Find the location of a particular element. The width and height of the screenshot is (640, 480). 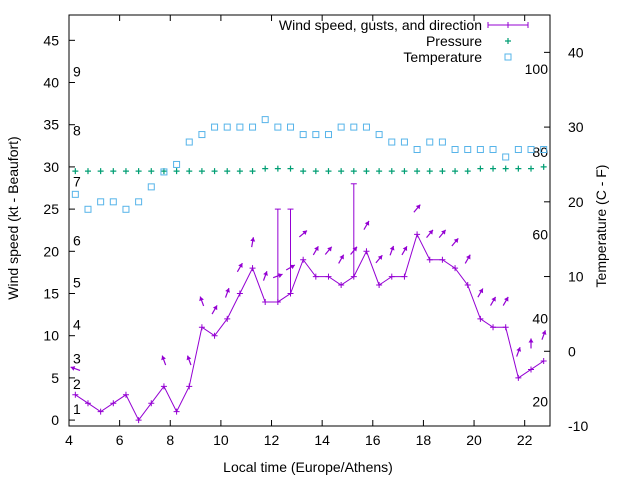

beaufort-label: 2 is located at coordinates (77, 384).